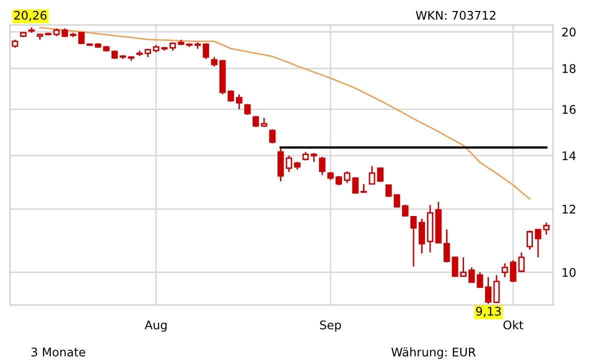 This screenshot has width=611, height=364. What do you see at coordinates (569, 32) in the screenshot?
I see `y-tick-label: 20` at bounding box center [569, 32].